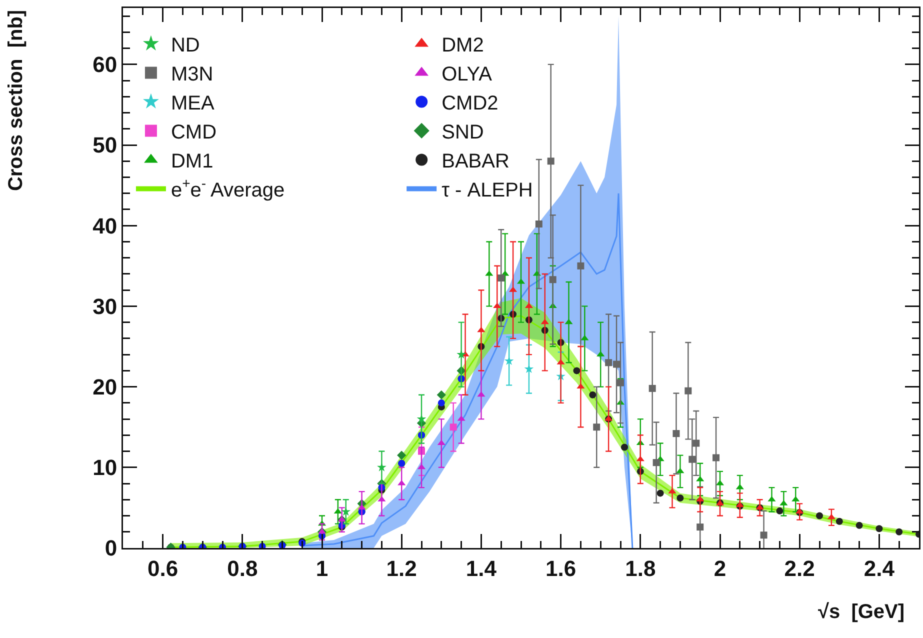  What do you see at coordinates (463, 133) in the screenshot?
I see `legend-label: SND` at bounding box center [463, 133].